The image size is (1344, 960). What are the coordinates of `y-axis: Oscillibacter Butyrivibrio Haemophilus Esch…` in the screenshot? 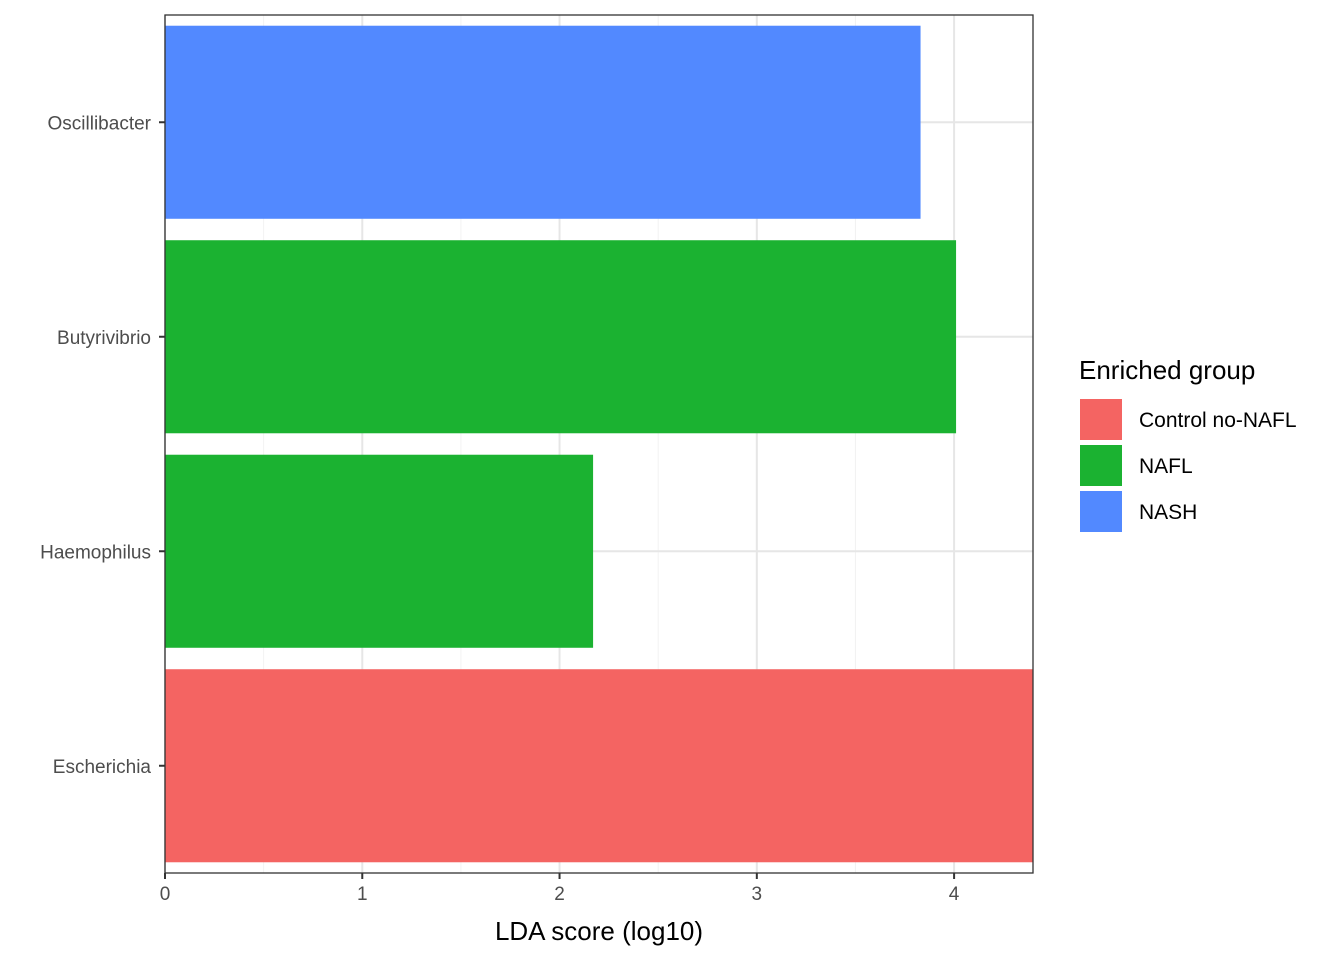 It's located at (102, 445).